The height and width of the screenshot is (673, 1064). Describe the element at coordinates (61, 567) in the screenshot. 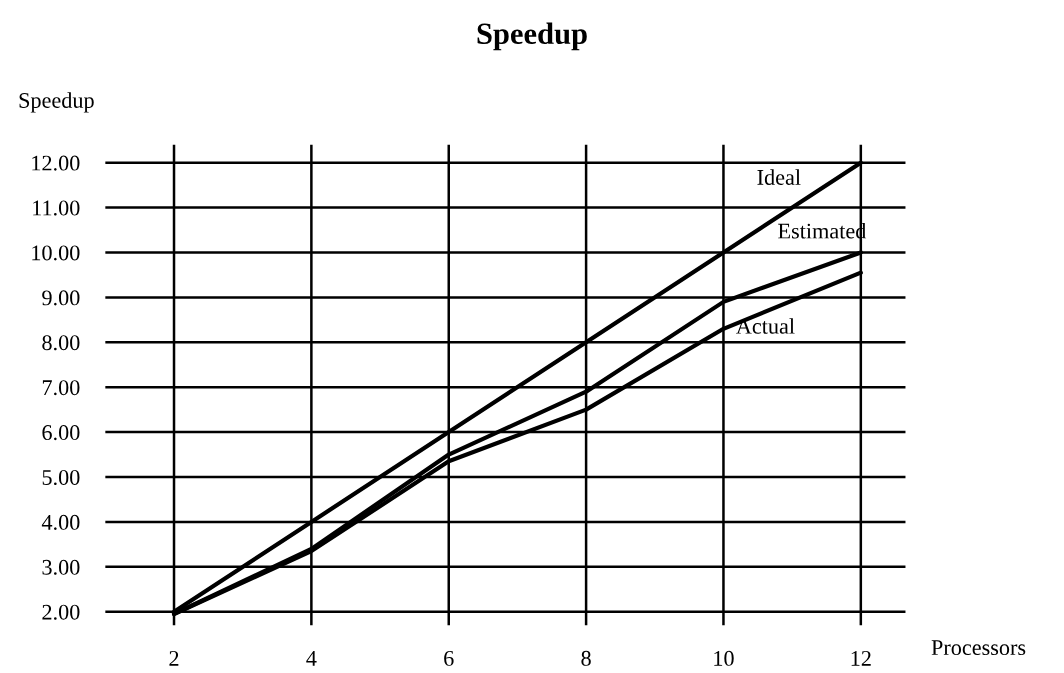

I see `y-tick-label: 3.00` at that location.